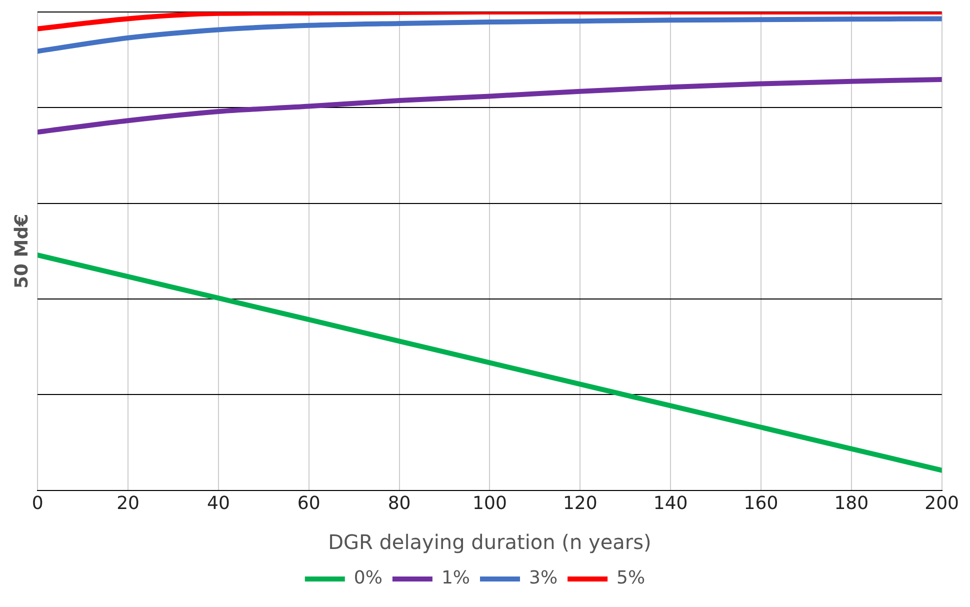 The image size is (970, 607). I want to click on legend-label: 5%, so click(631, 578).